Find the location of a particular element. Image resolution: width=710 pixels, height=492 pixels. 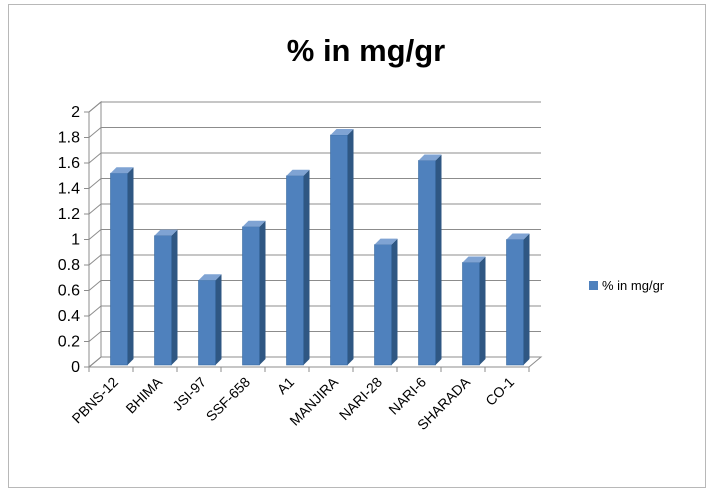

legend-label: % in mg/gr is located at coordinates (633, 285).